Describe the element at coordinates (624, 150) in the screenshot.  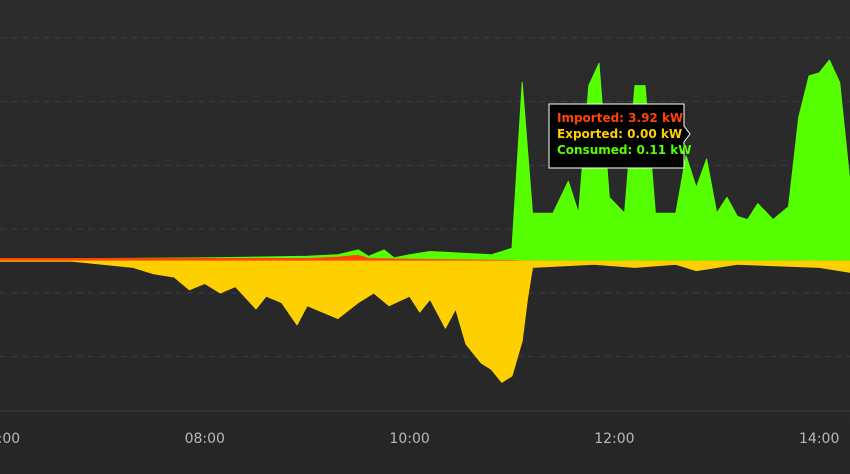
I see `tooltip-row-consumed: Consumed: 0.11 kW` at that location.